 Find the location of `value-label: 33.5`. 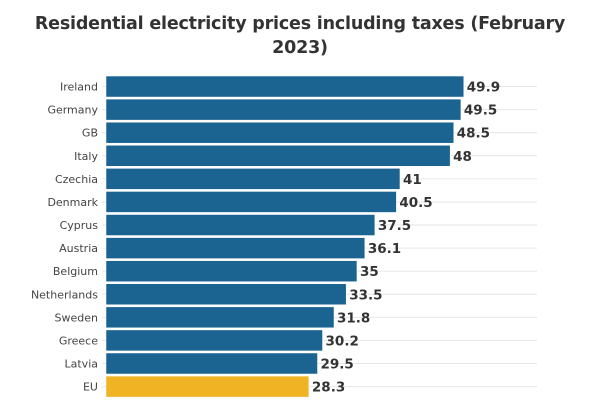

value-label: 33.5 is located at coordinates (365, 295).